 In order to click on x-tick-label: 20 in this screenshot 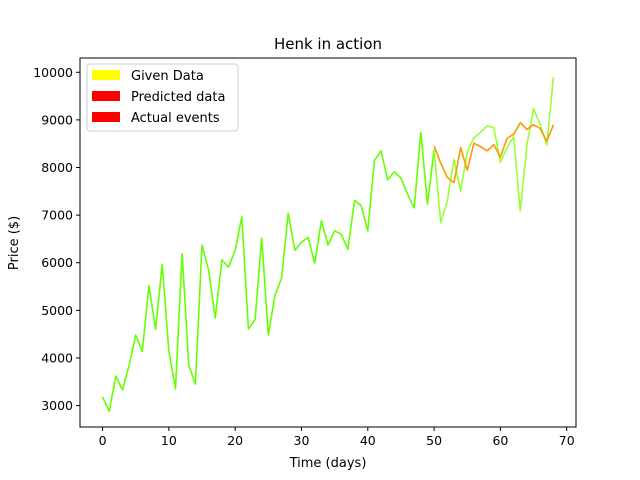, I will do `click(235, 440)`.